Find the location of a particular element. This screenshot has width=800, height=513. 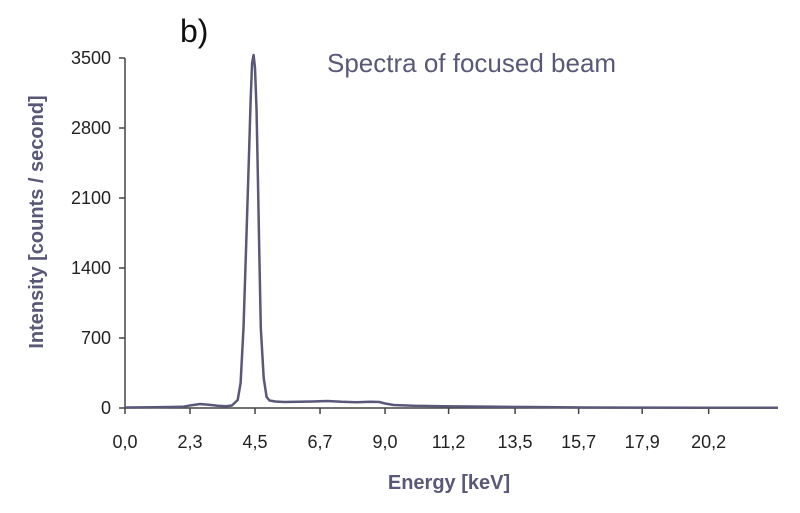

y-axis-label: Intensity [counts / second] is located at coordinates (37, 221).